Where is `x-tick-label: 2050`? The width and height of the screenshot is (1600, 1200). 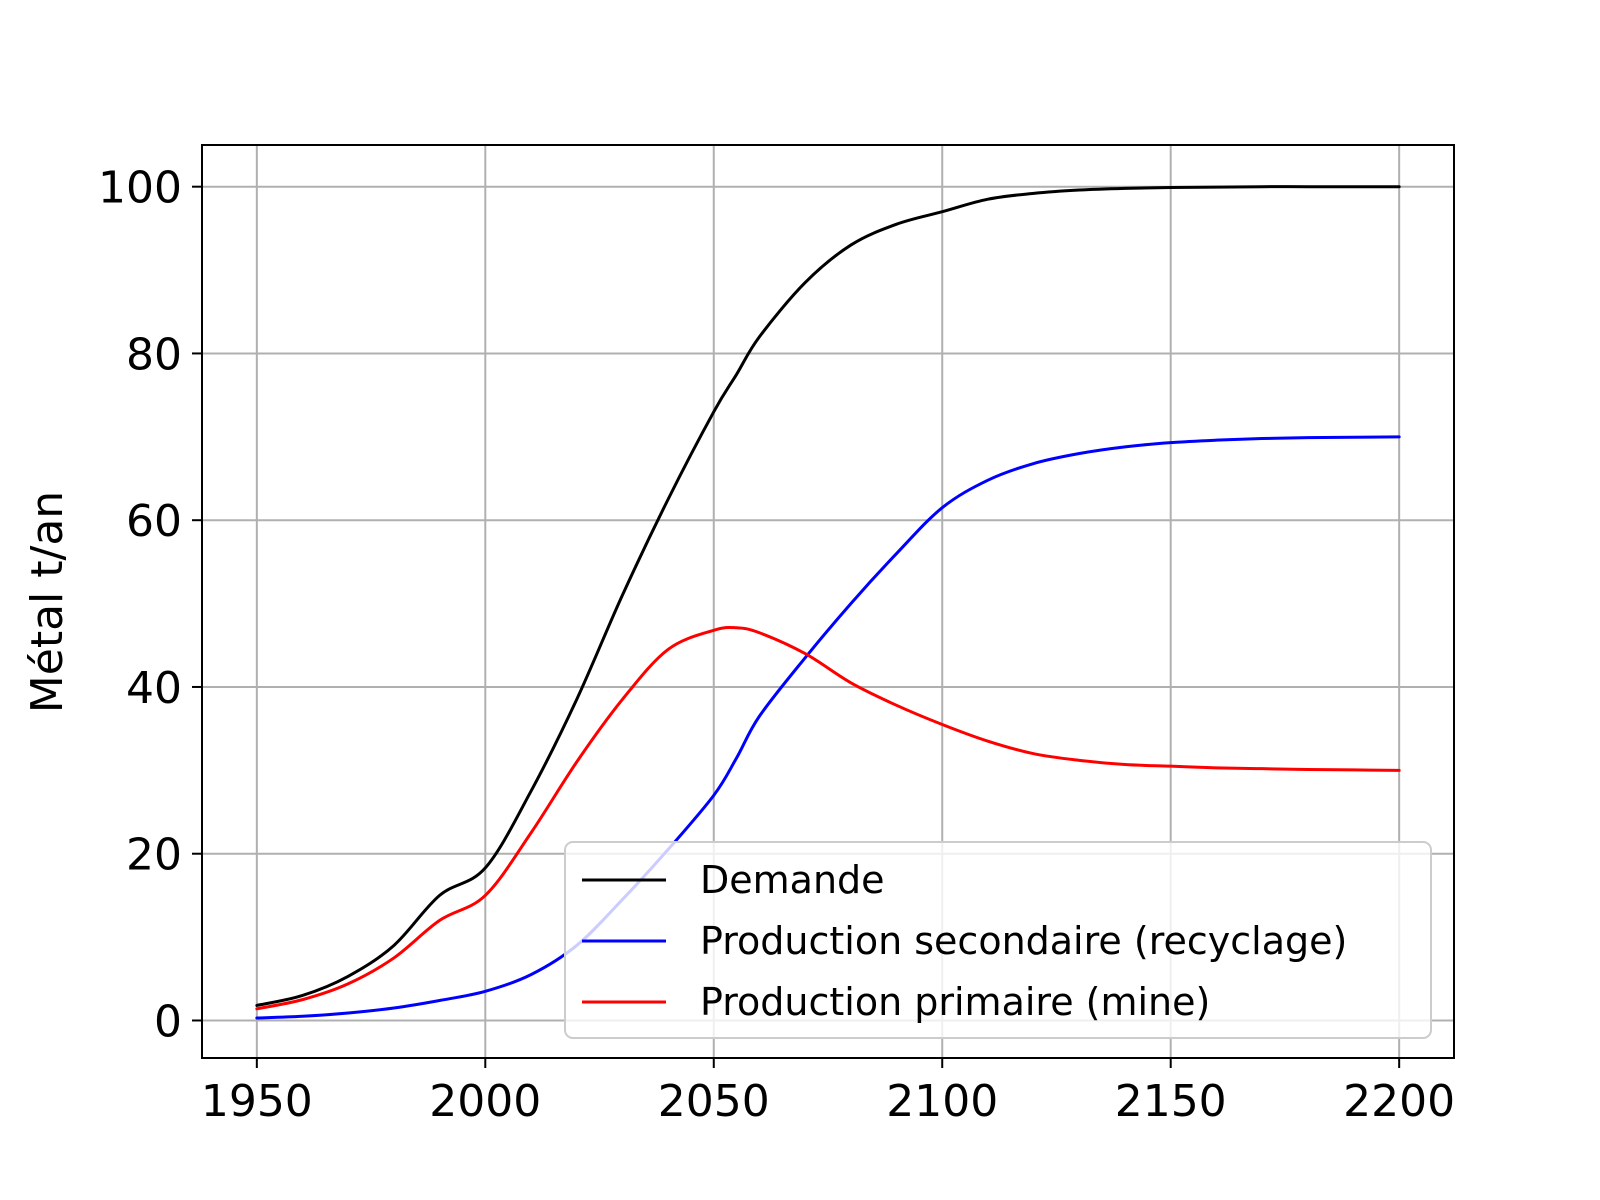
x-tick-label: 2050 is located at coordinates (714, 1101).